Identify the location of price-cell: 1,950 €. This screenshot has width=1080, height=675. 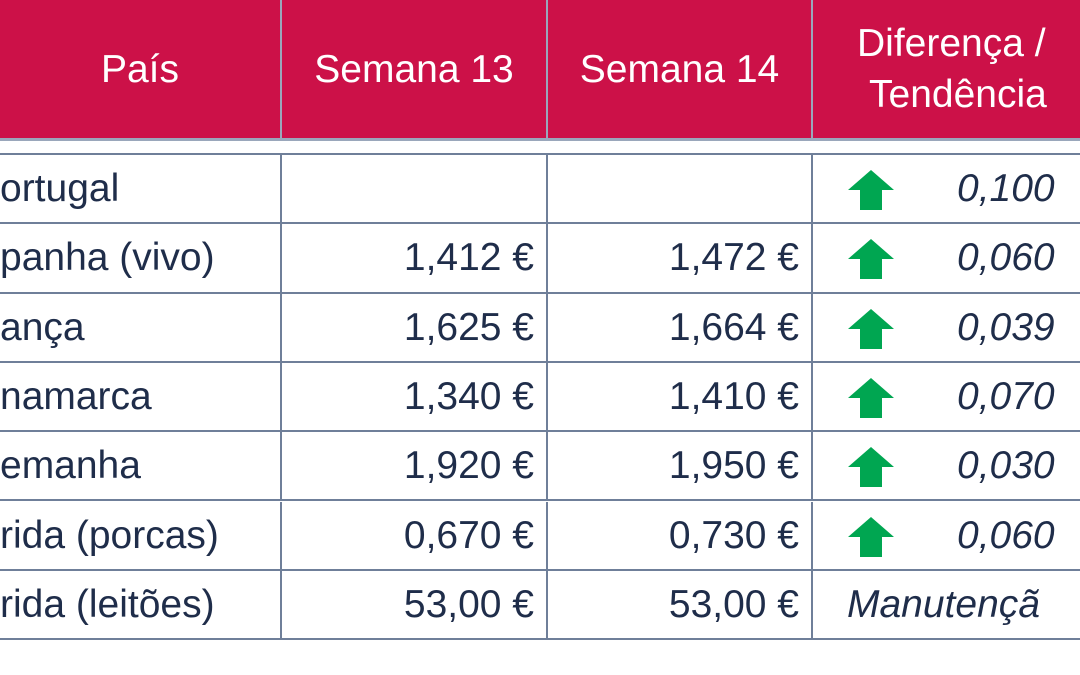
(680, 467).